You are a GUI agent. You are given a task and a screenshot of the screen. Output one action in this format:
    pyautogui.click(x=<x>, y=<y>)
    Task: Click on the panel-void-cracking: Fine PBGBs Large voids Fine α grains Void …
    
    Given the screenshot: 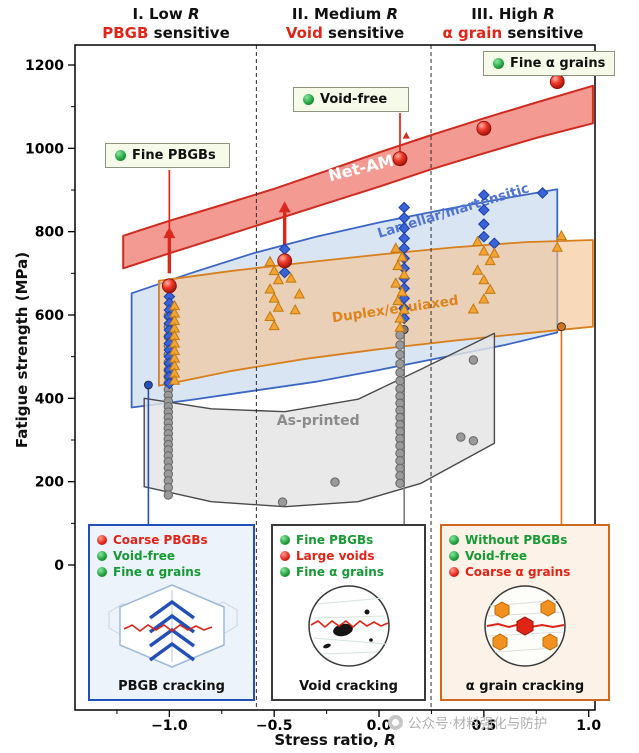 What is the action you would take?
    pyautogui.click(x=348, y=612)
    